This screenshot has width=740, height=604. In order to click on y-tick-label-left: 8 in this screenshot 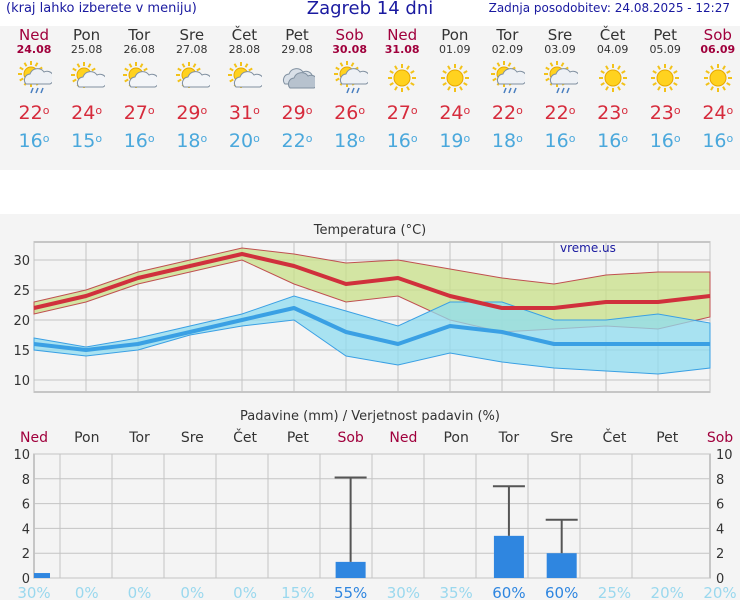, I will do `click(26, 480)`.